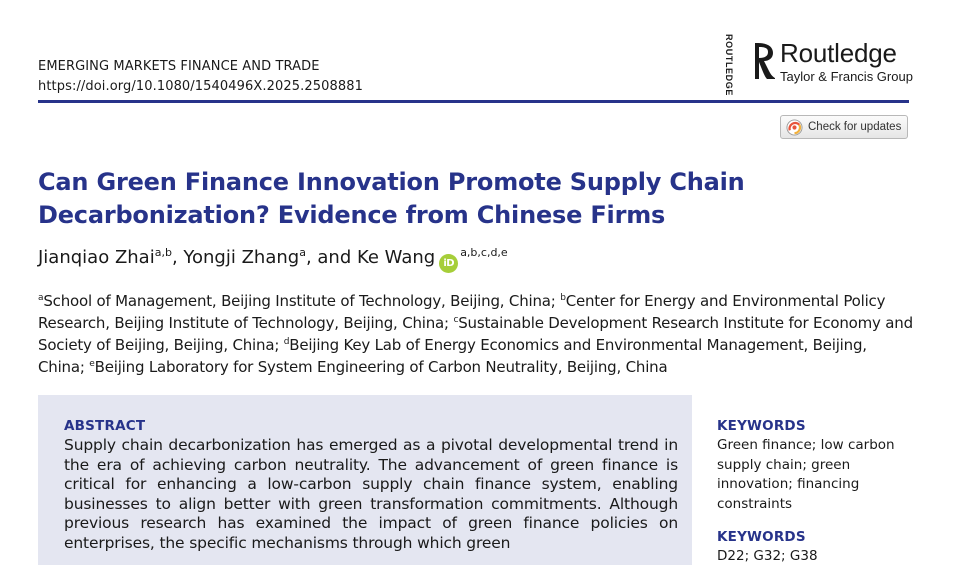 The width and height of the screenshot is (980, 565). Describe the element at coordinates (761, 426) in the screenshot. I see `keywords-heading: KEYWORDS` at that location.